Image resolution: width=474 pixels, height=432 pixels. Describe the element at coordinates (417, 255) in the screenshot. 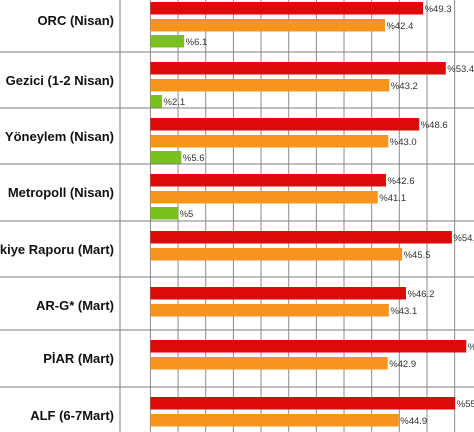

I see `data-label: %45.5` at that location.